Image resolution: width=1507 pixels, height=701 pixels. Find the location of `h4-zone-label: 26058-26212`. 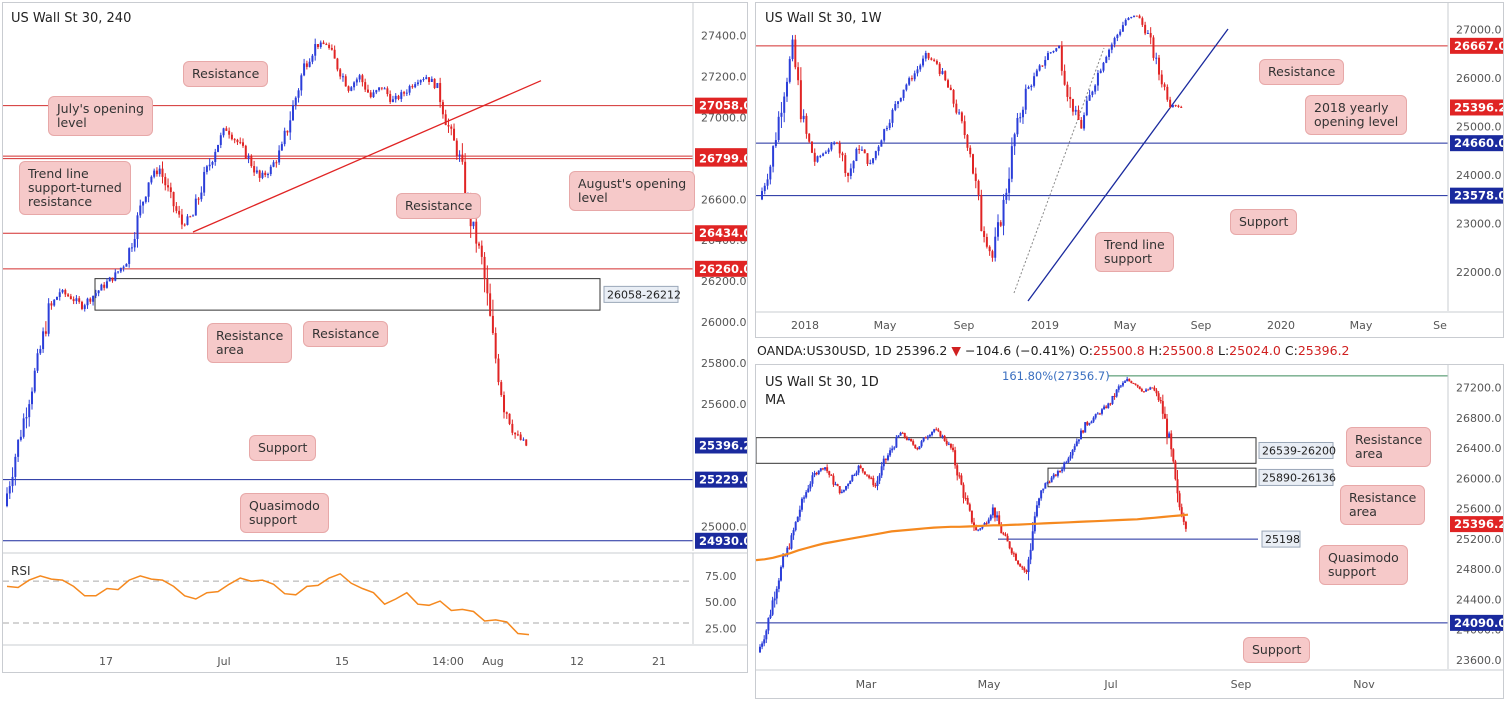

h4-zone-label: 26058-26212 is located at coordinates (644, 294).